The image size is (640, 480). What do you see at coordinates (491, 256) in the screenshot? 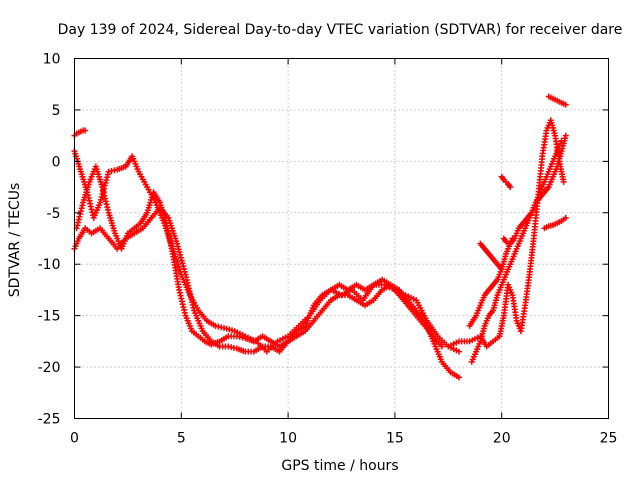
I see `series-cluster-20h-a` at bounding box center [491, 256].